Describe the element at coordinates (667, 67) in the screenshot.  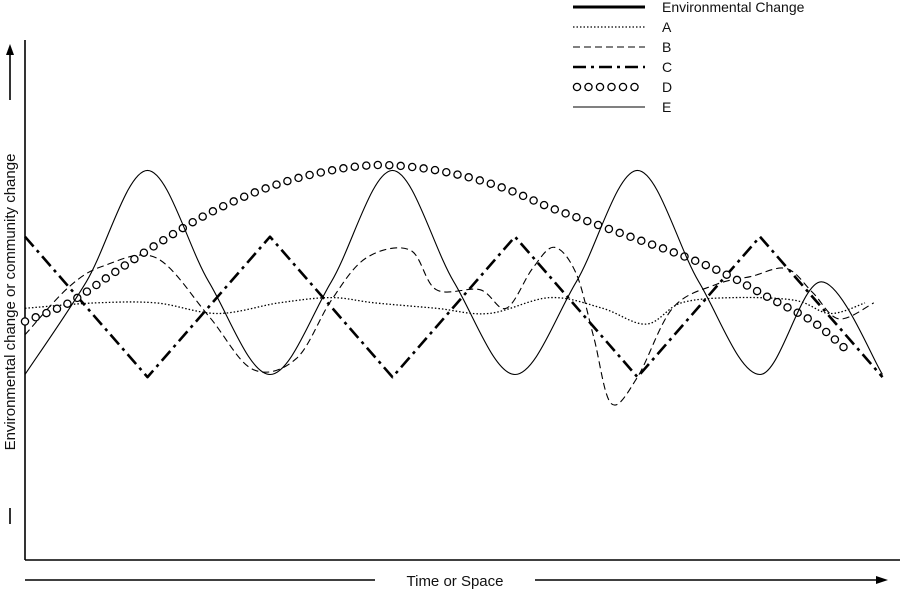
I see `legend-label-c: C` at that location.